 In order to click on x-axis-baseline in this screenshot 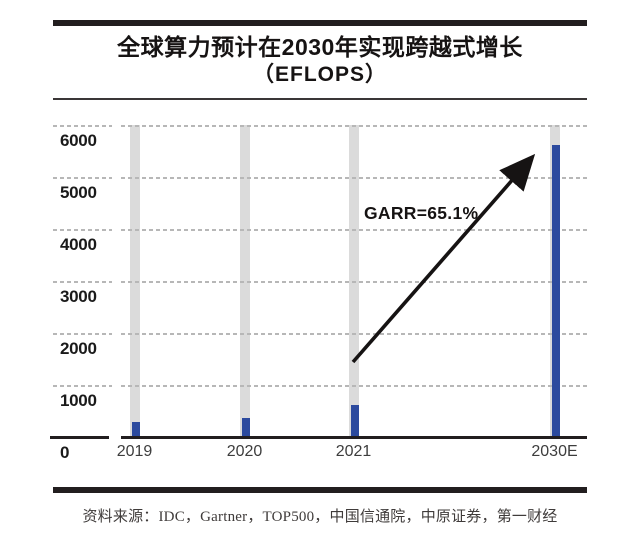, I will do `click(354, 437)`.